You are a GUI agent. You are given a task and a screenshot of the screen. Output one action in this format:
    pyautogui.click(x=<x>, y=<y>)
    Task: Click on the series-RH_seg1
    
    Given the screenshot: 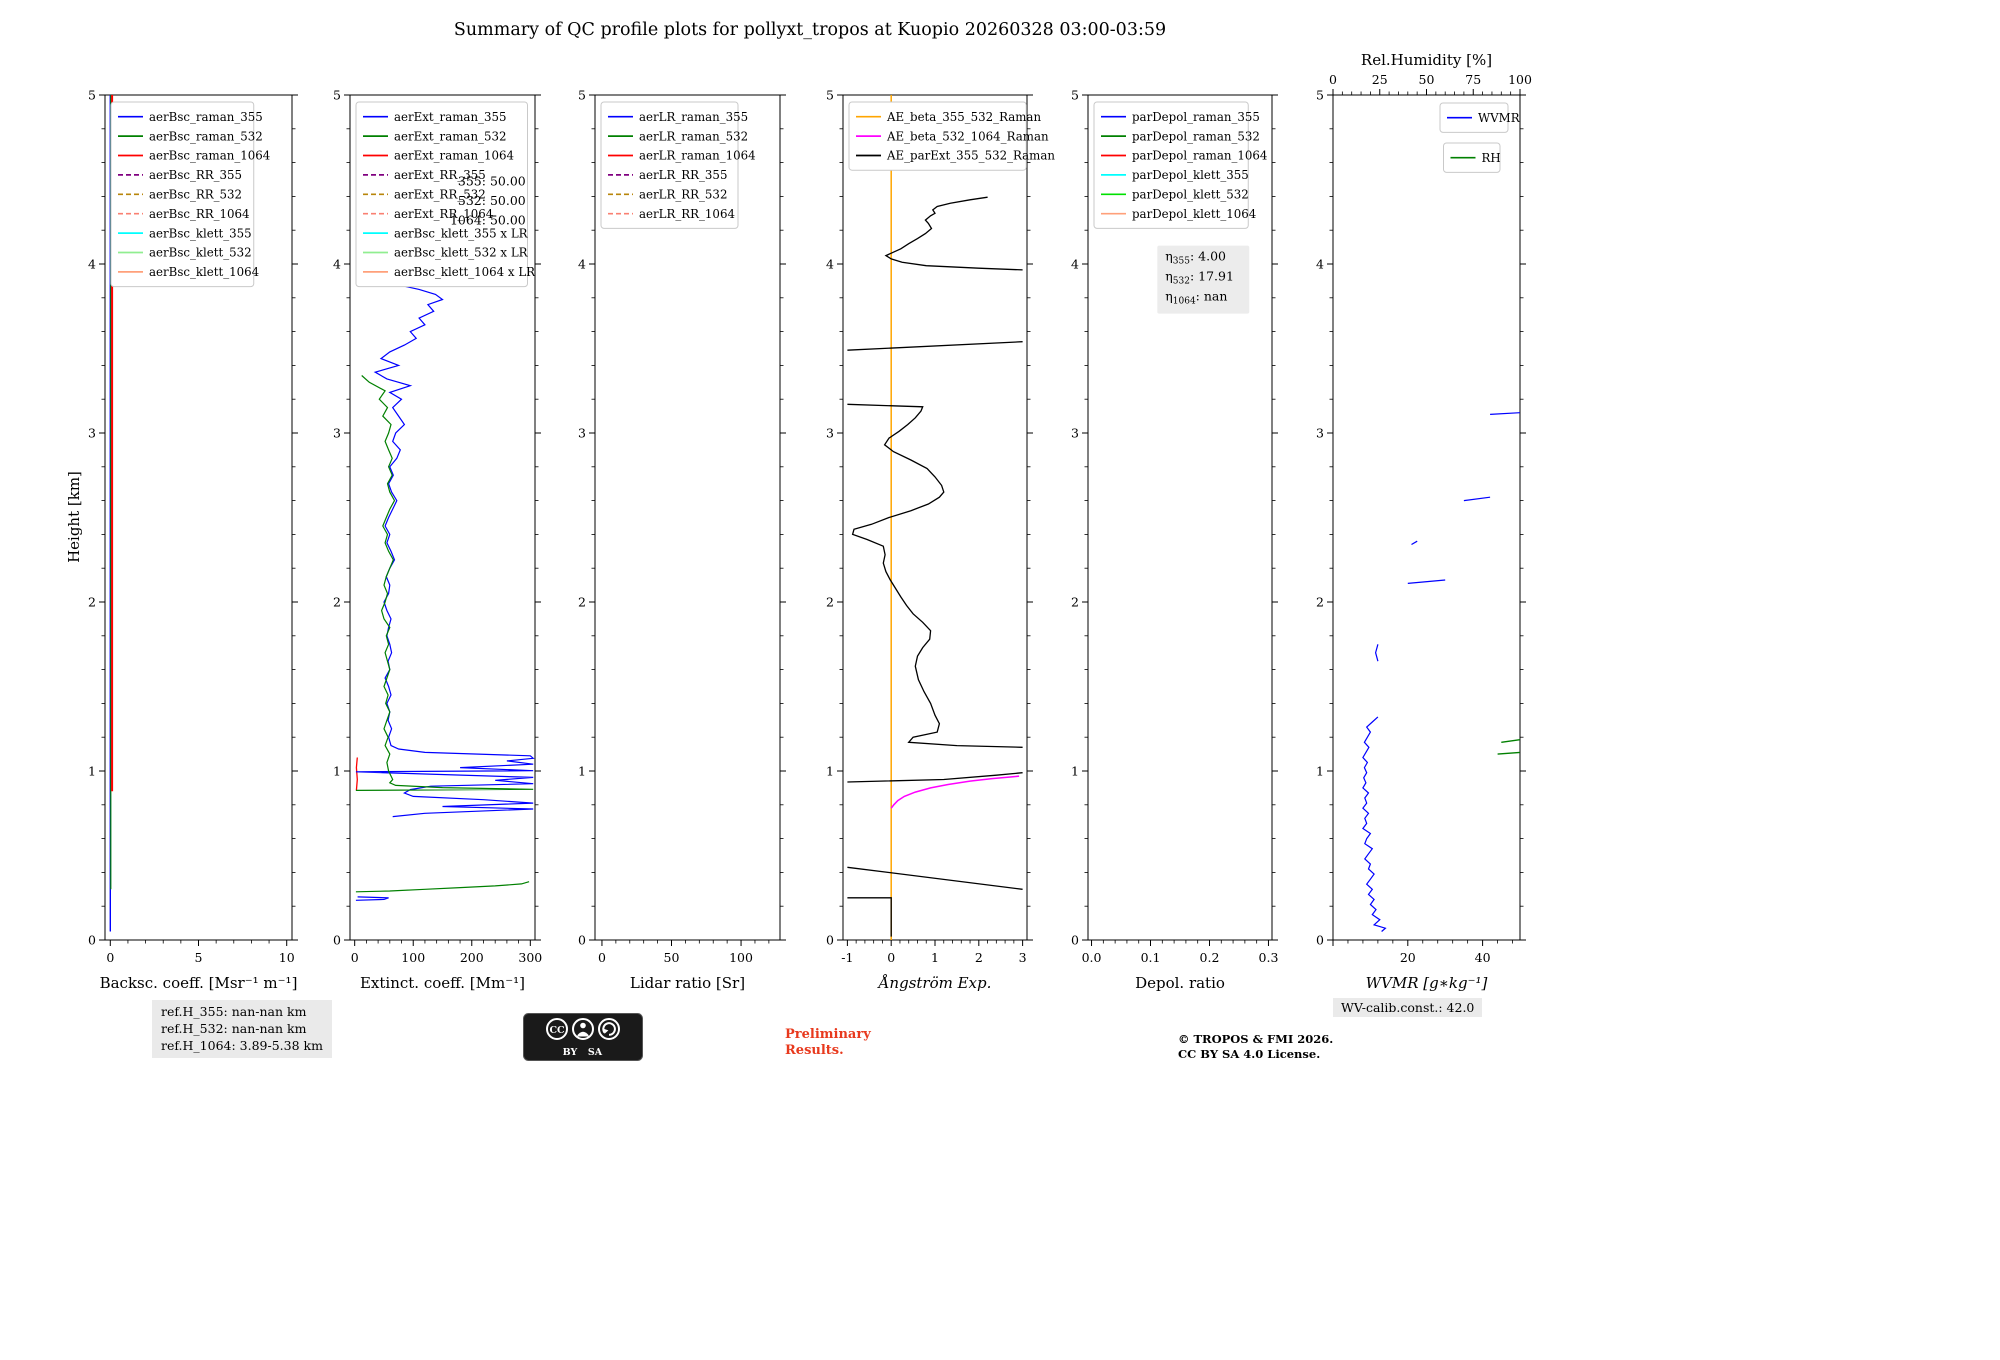 What is the action you would take?
    pyautogui.click(x=1508, y=753)
    